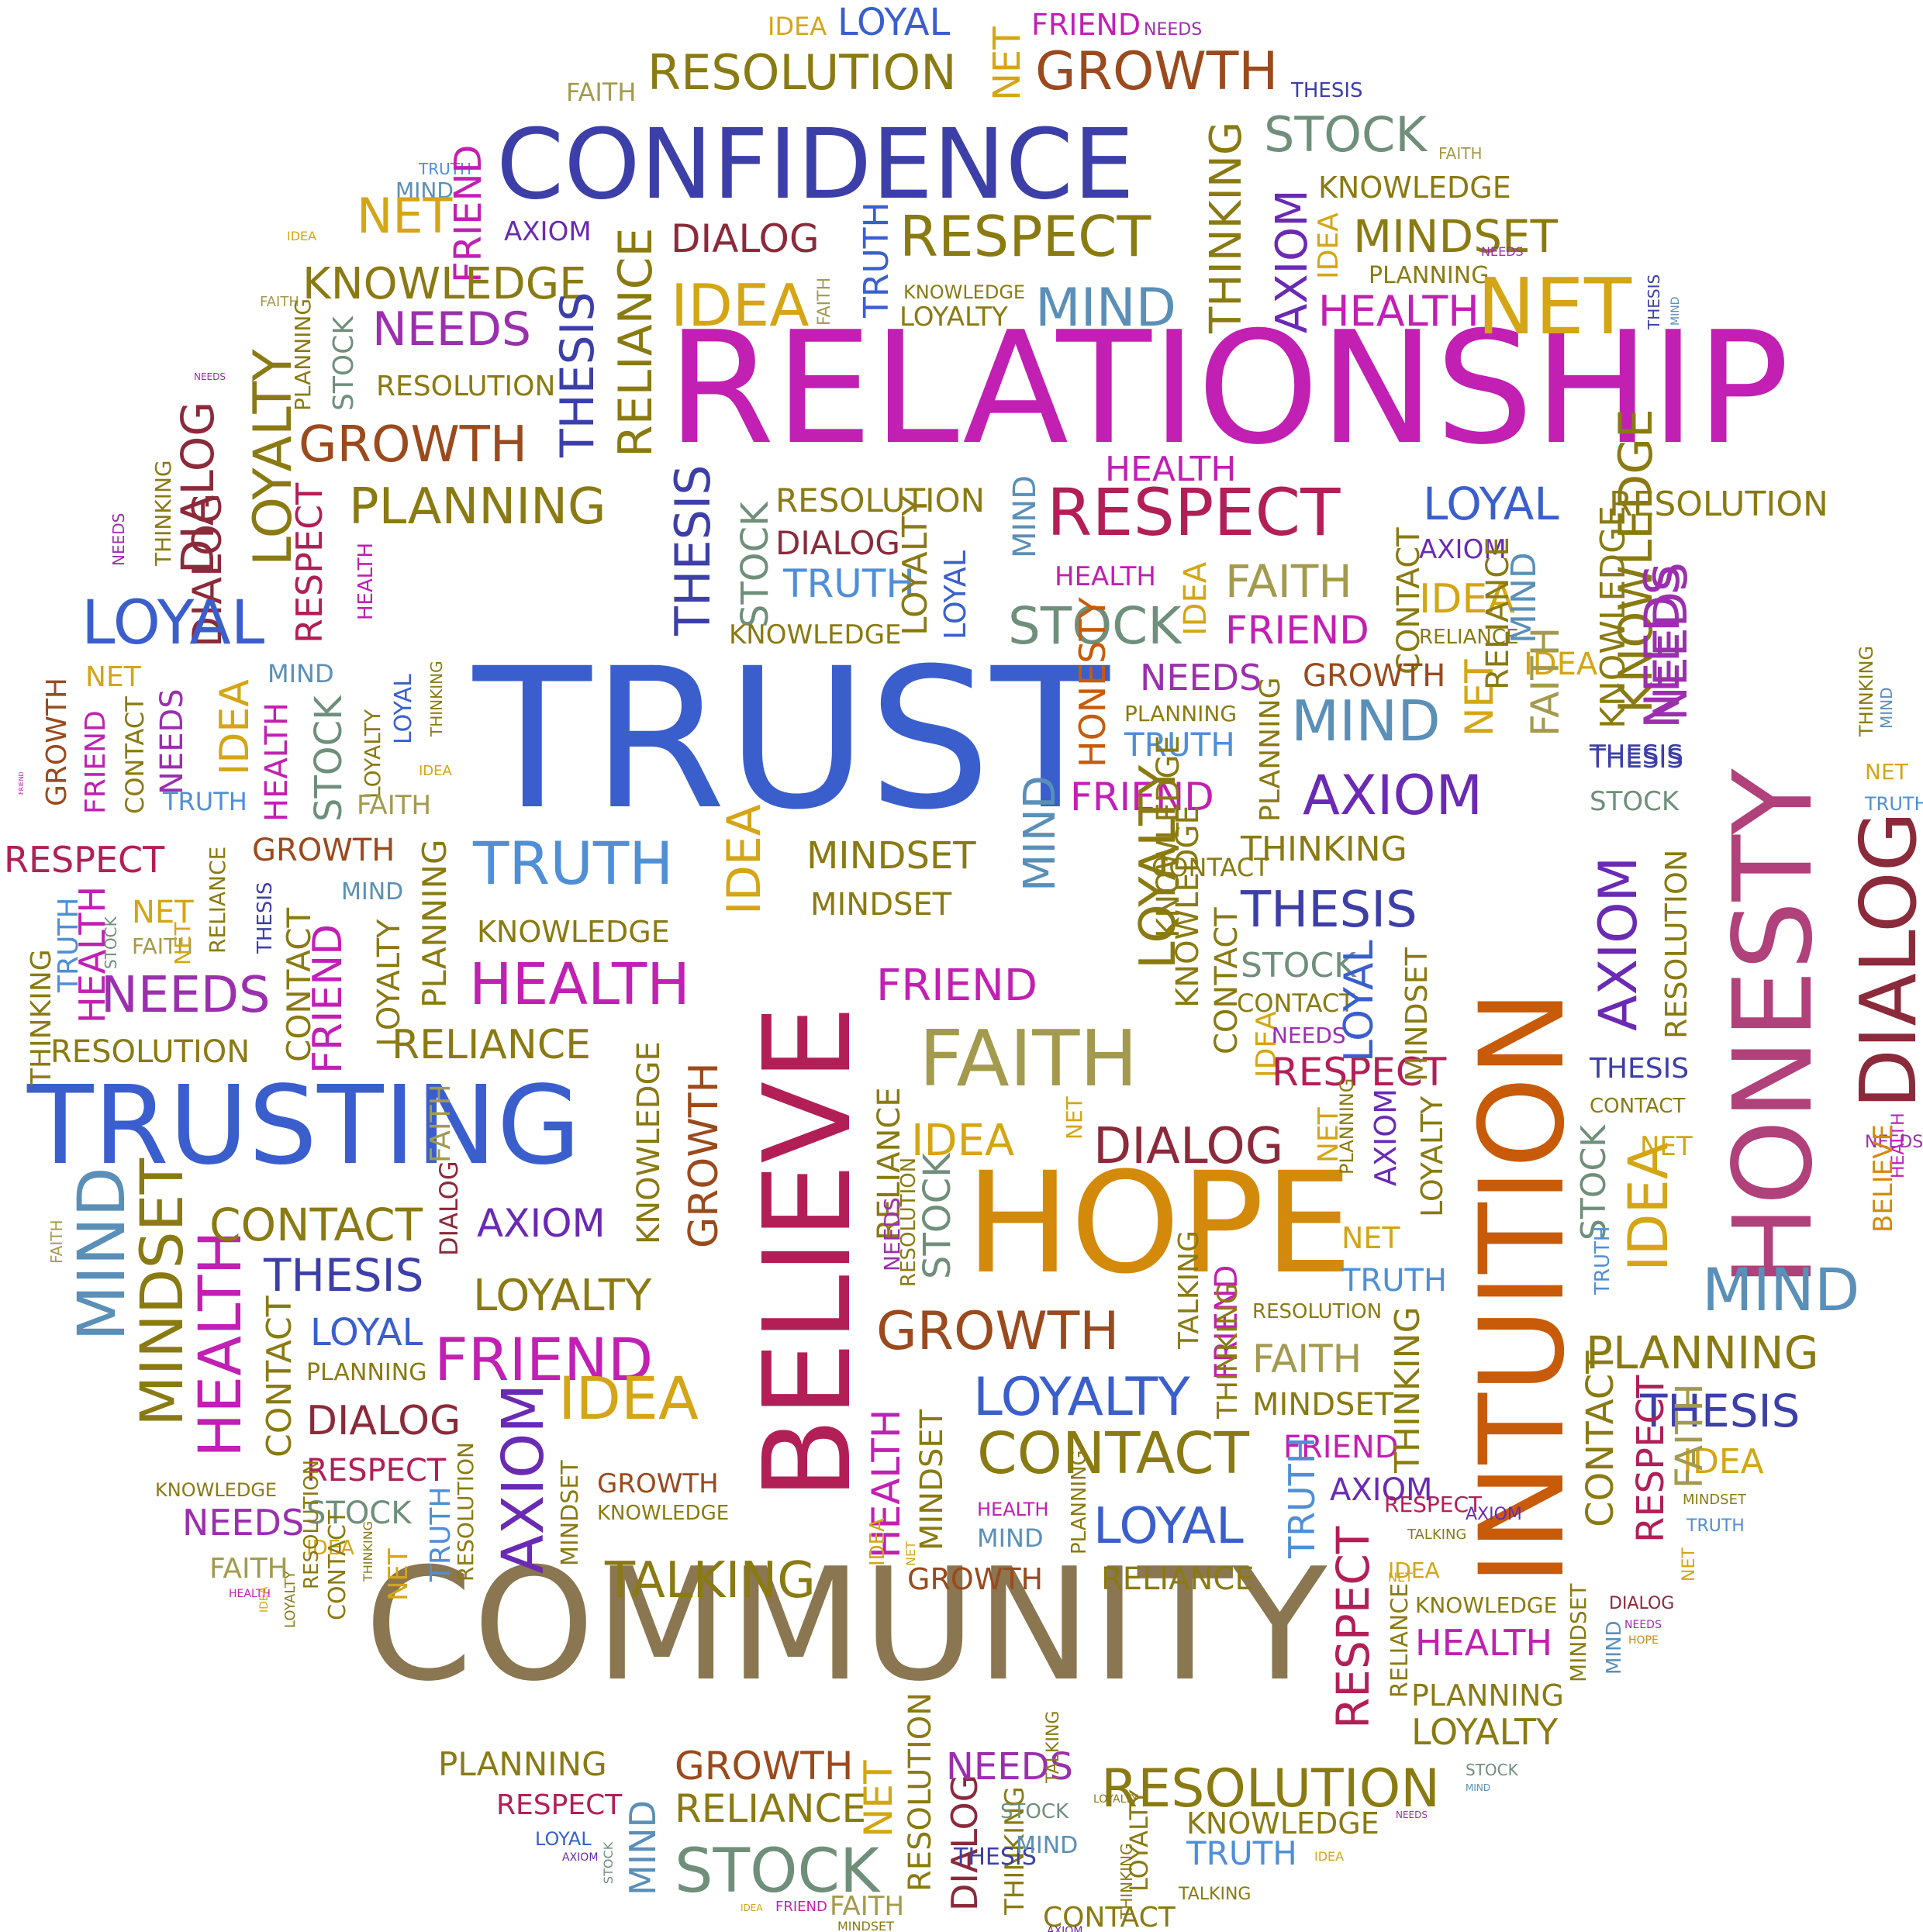 The image size is (1923, 1932). I want to click on word-community: COMMUNITY, so click(845, 1625).